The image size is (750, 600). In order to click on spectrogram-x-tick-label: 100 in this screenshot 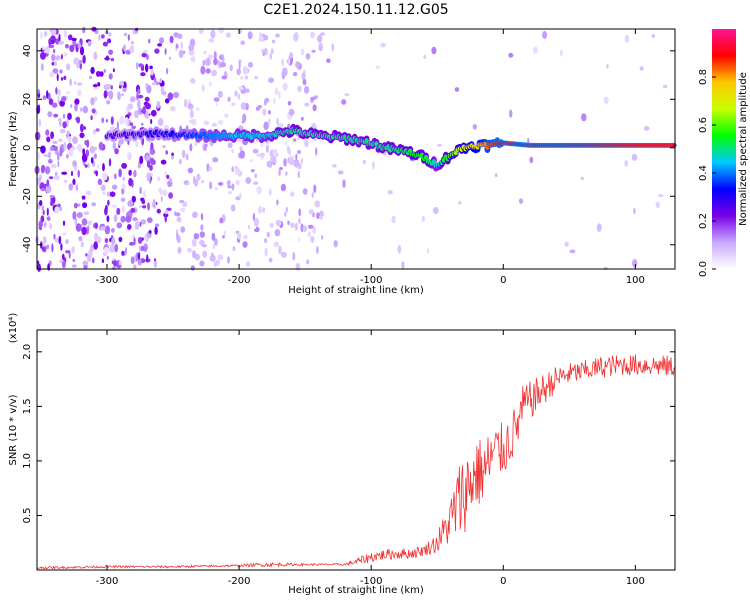, I will do `click(635, 280)`.